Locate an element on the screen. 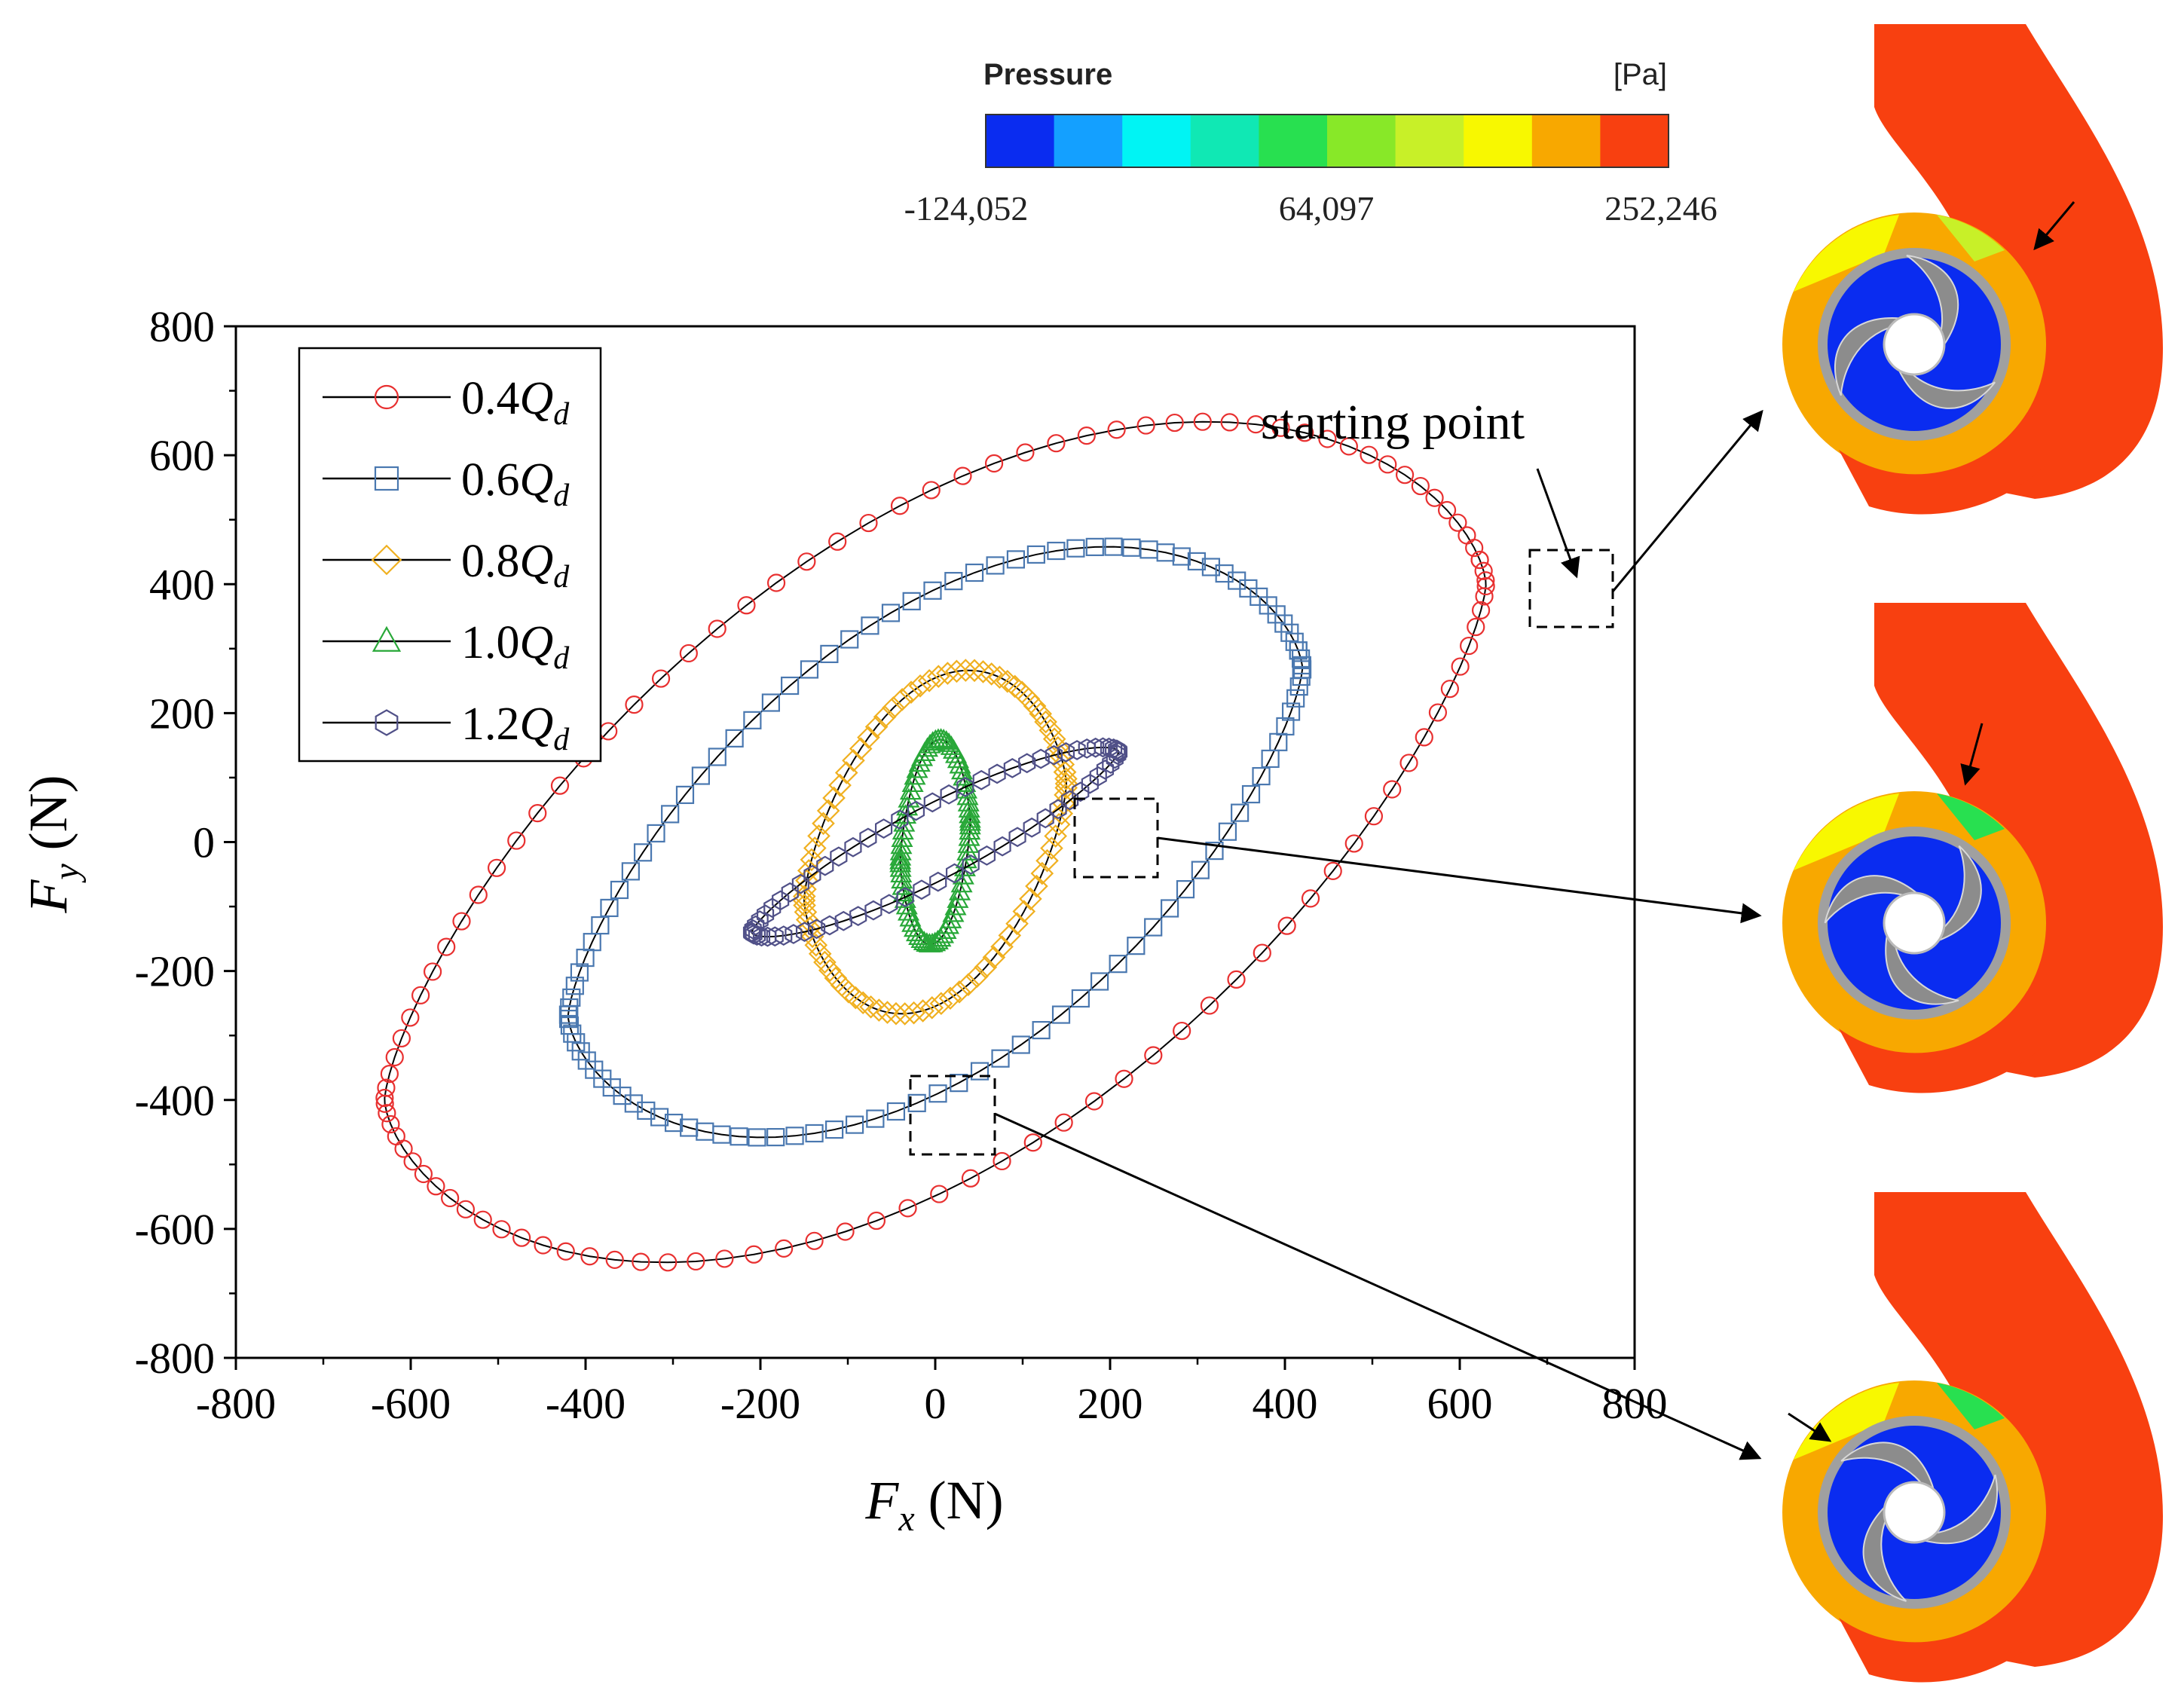 The height and width of the screenshot is (1706, 2184). colorbar-swatch is located at coordinates (1361, 141).